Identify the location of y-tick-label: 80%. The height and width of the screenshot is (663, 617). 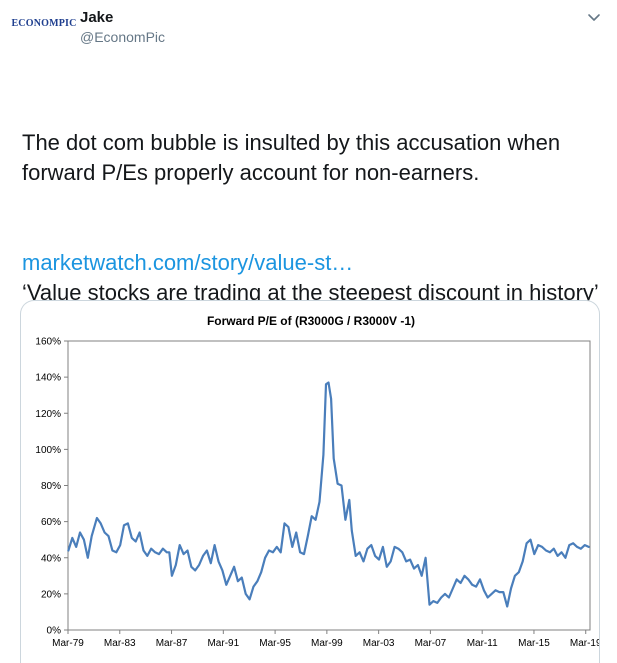
(51, 486).